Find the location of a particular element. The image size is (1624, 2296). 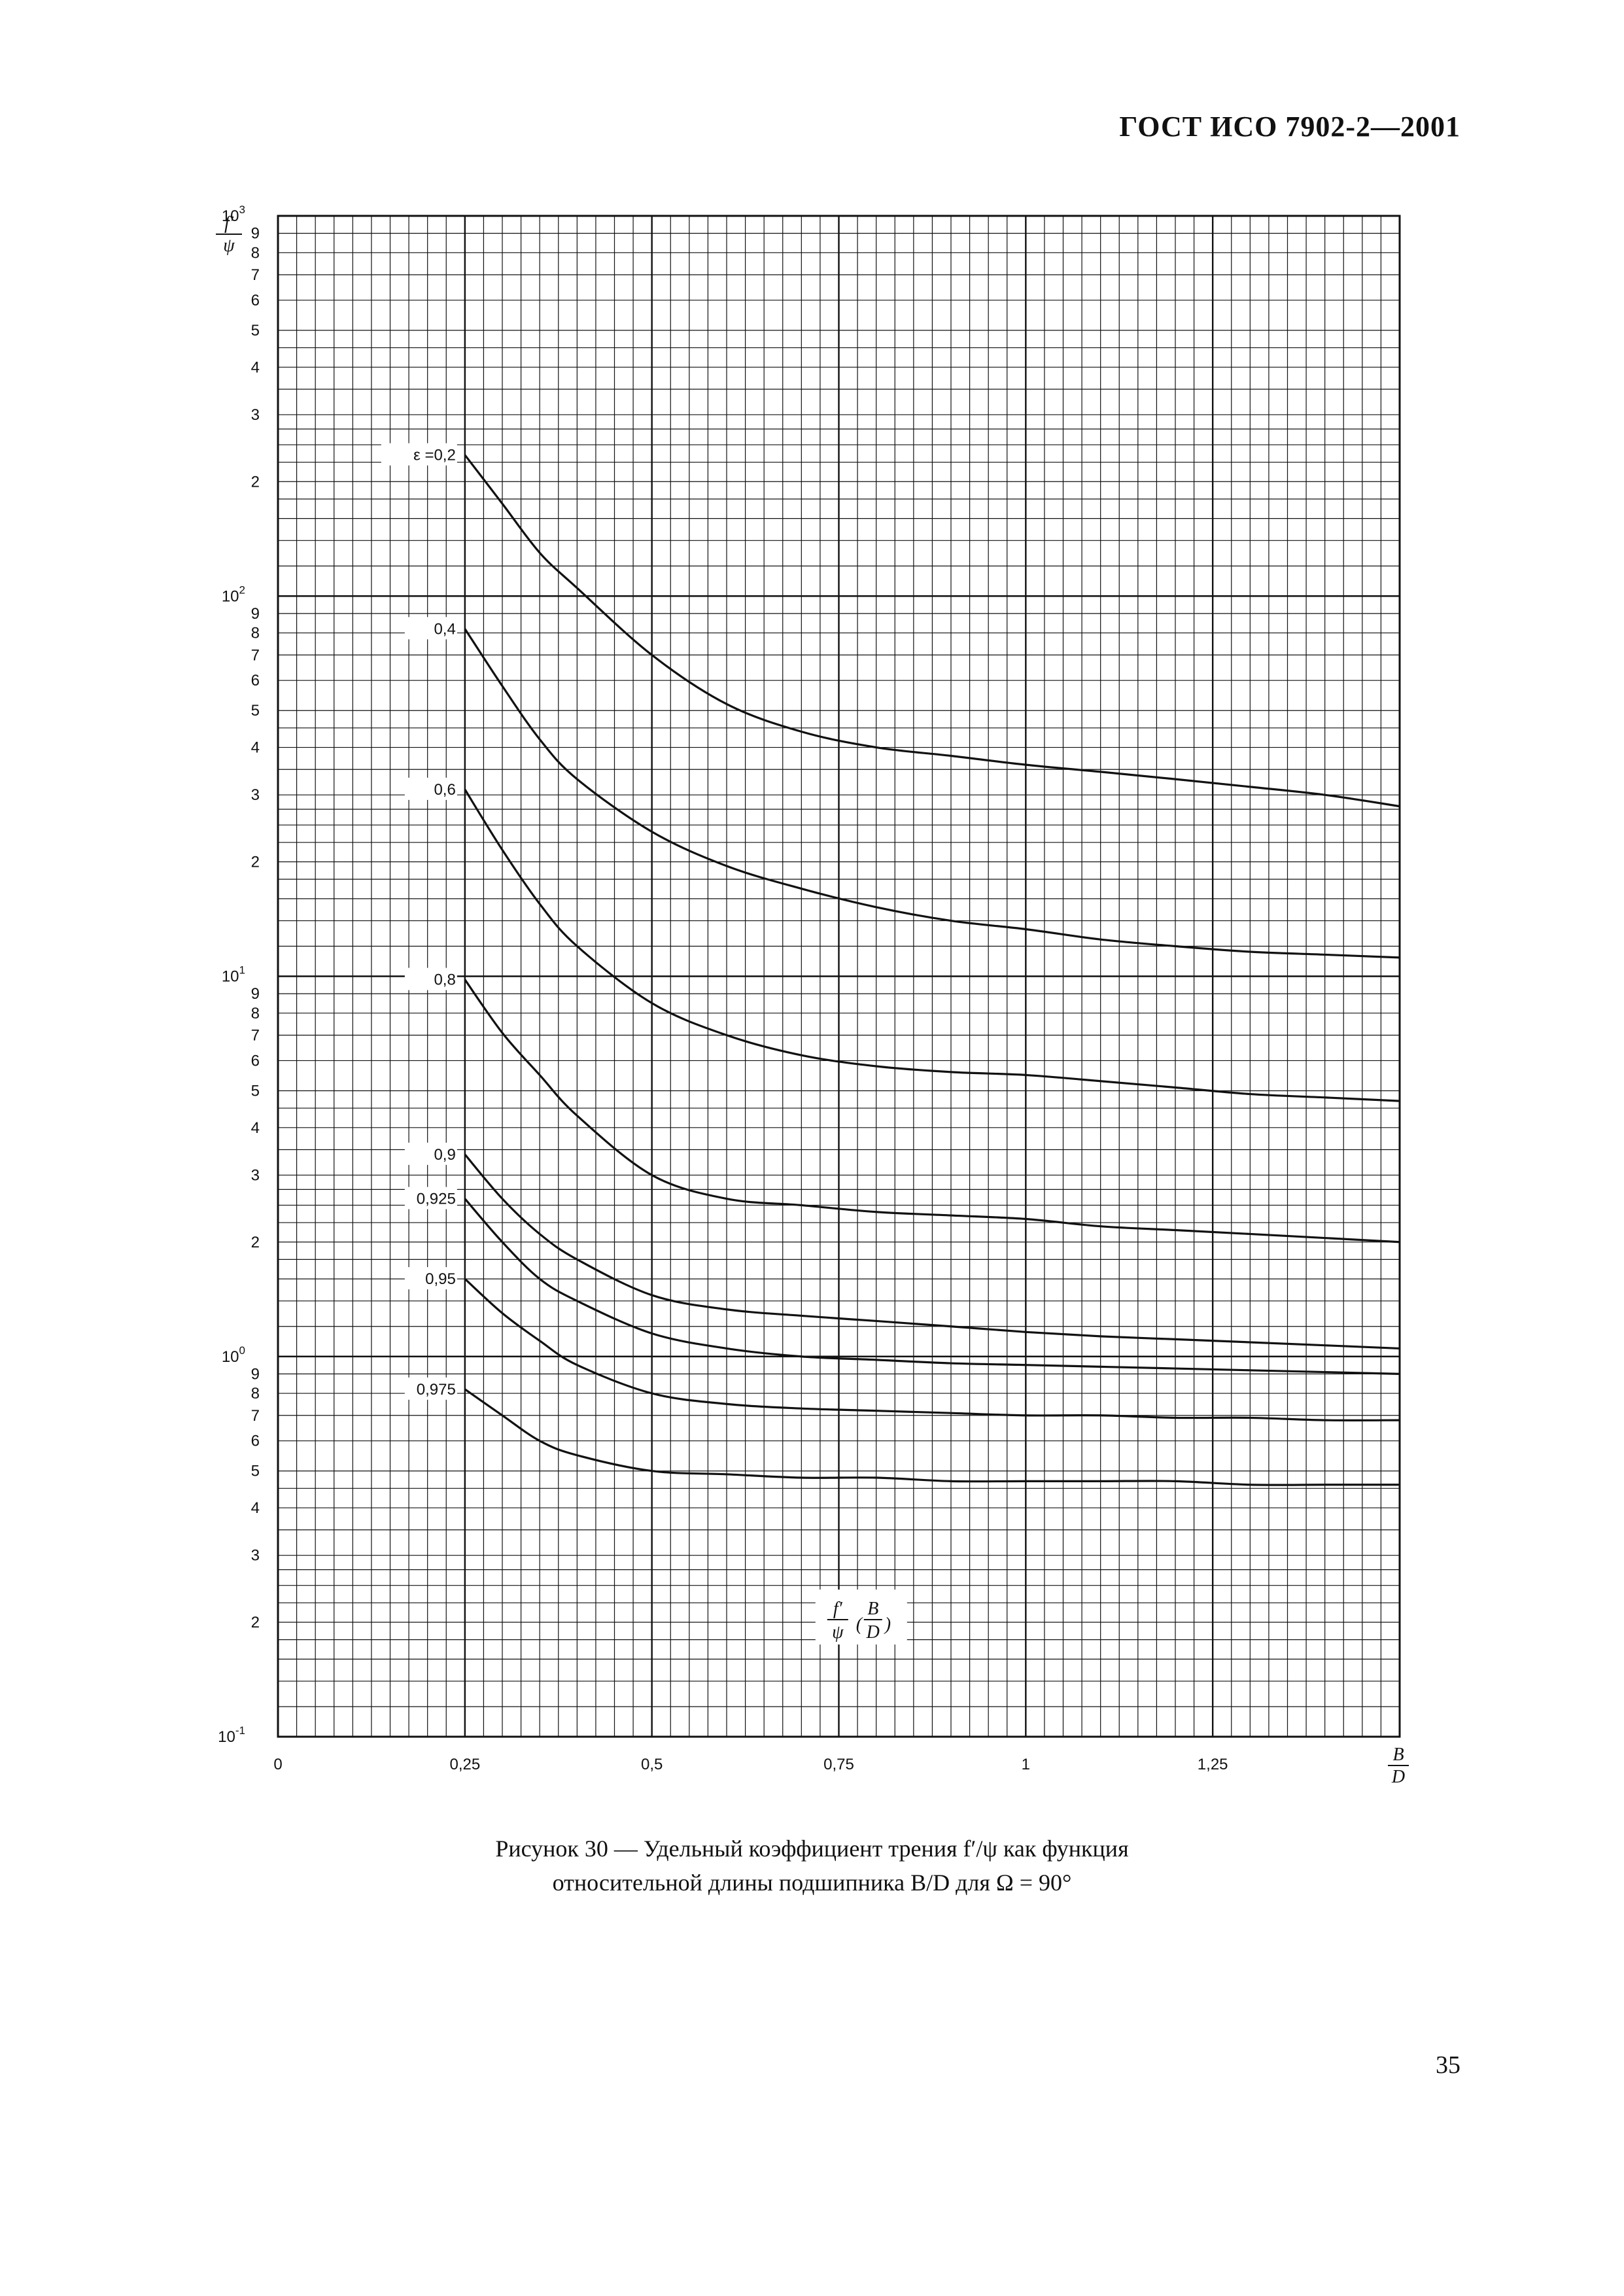

annotation-arg-denominator: D is located at coordinates (873, 1632).